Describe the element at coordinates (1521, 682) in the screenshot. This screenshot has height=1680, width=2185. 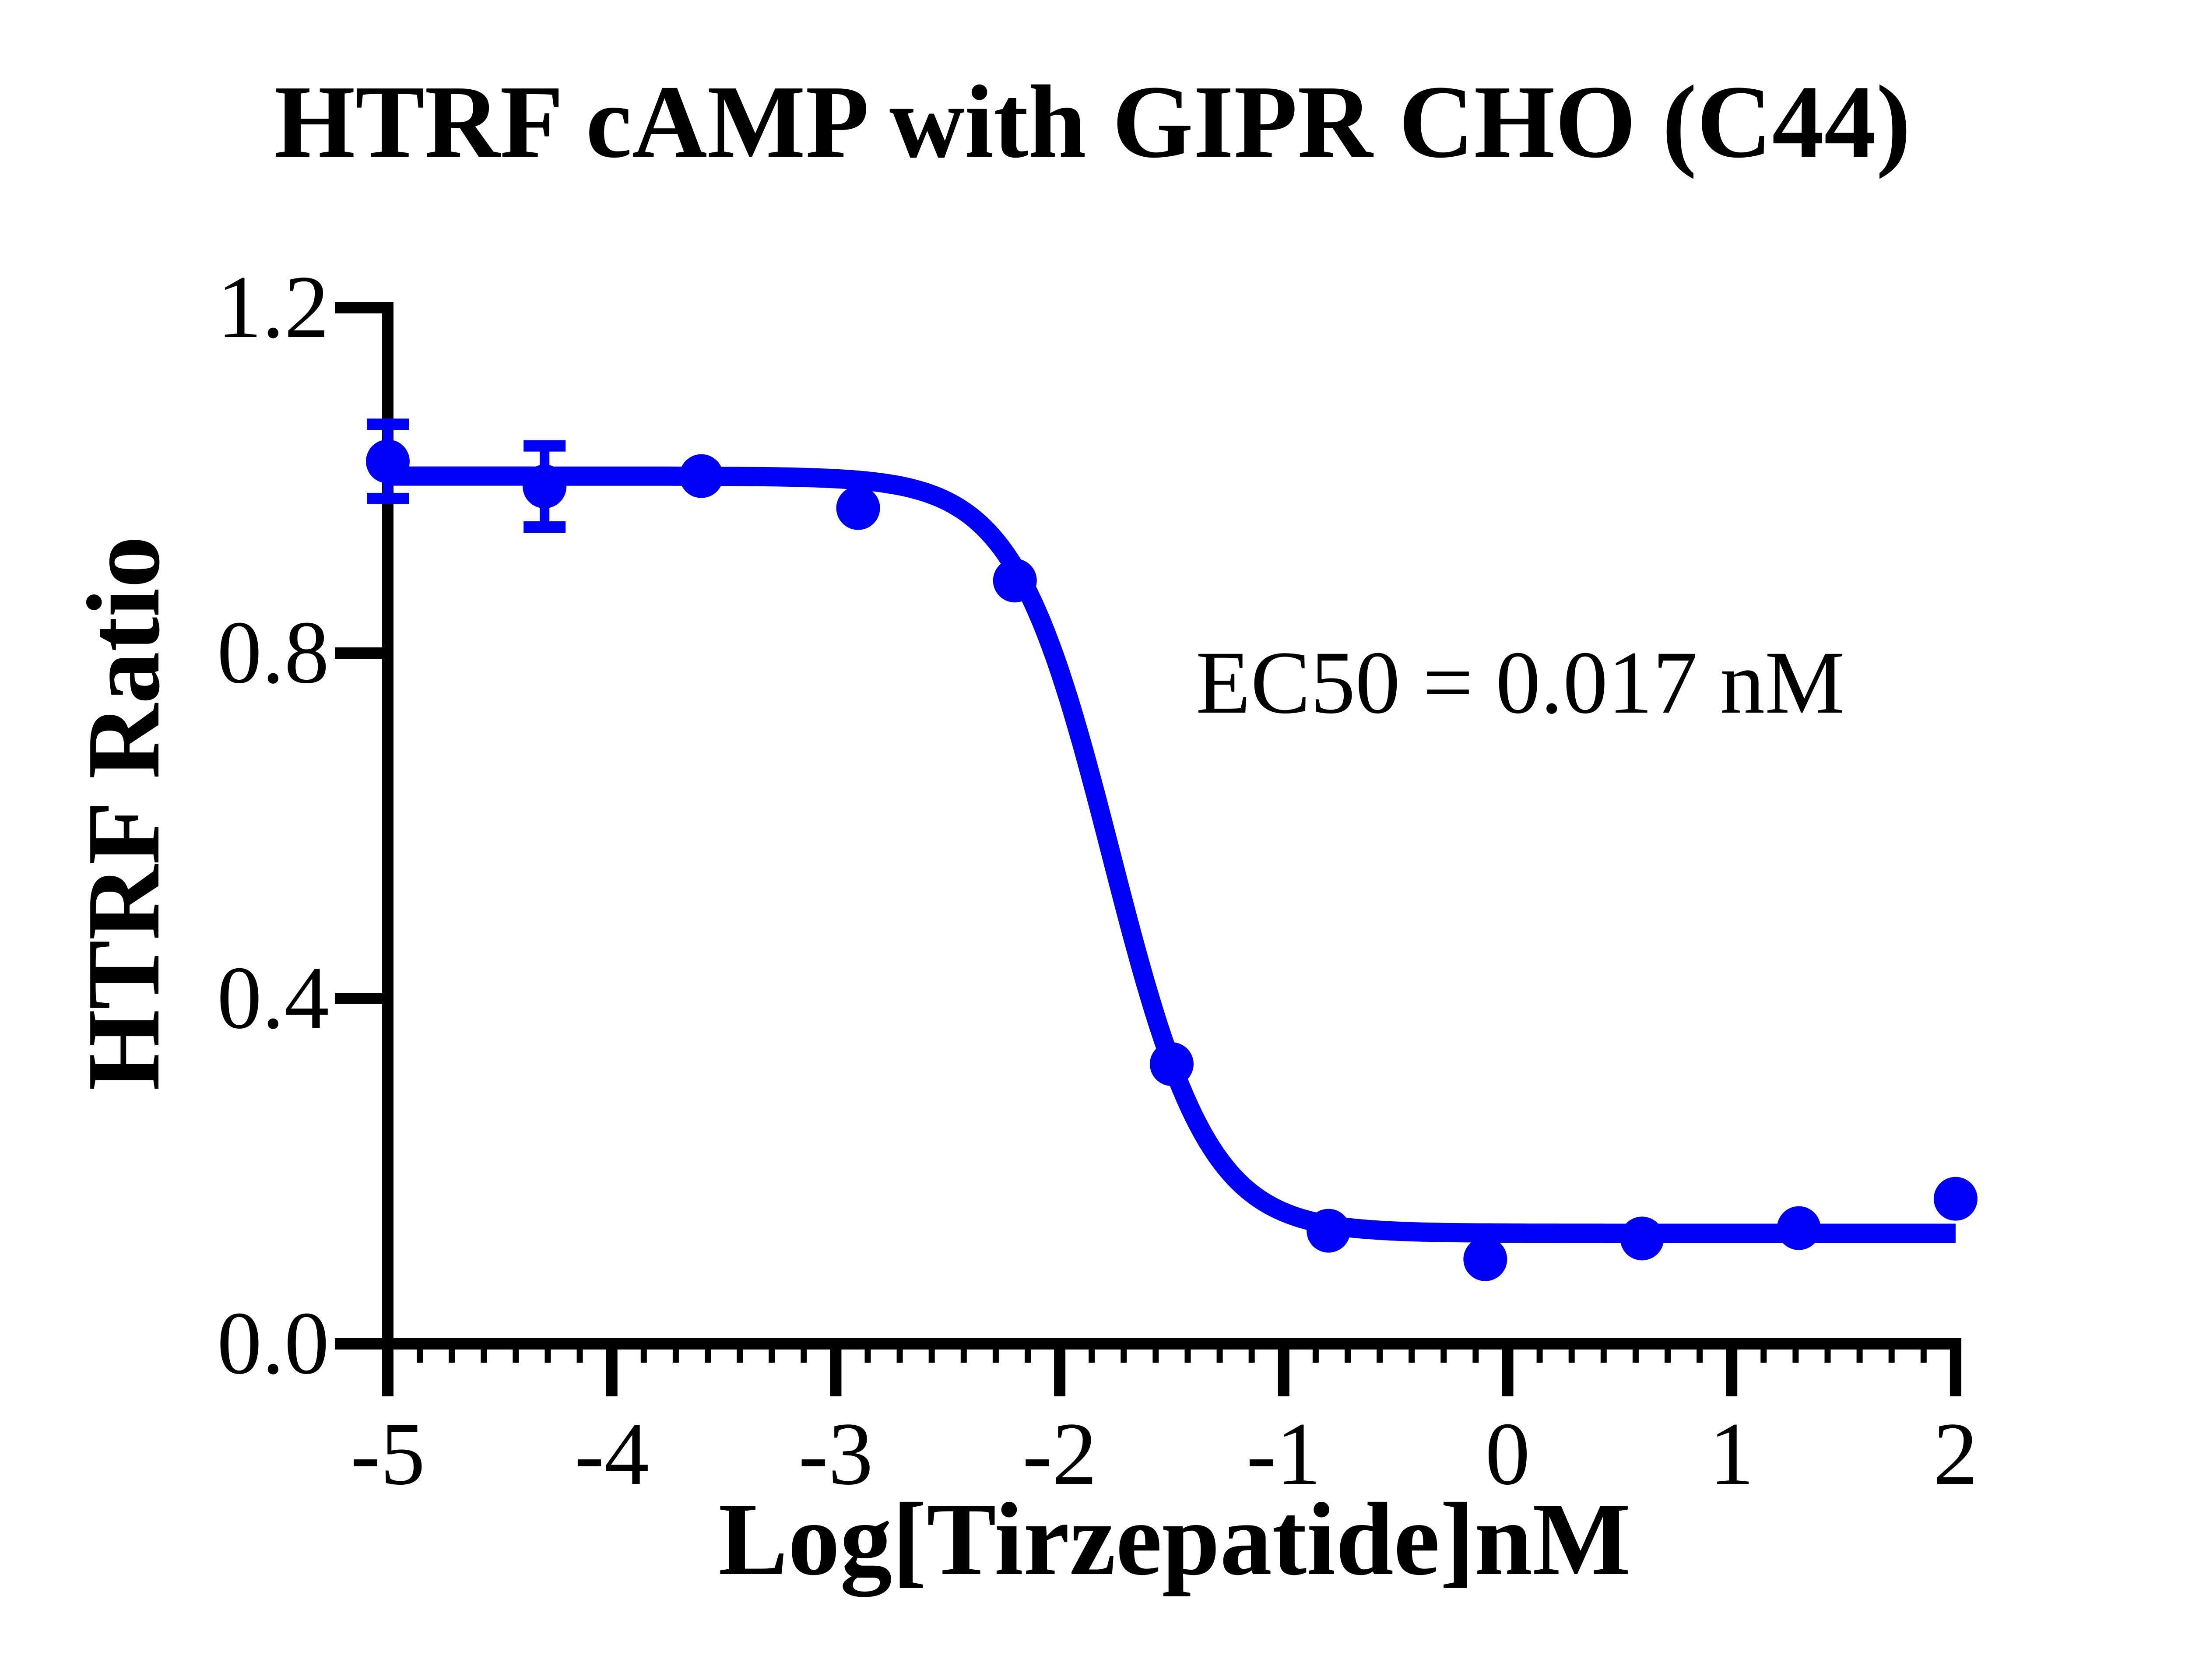
I see `ec50-annotation: EC50 = 0.017 nM` at that location.